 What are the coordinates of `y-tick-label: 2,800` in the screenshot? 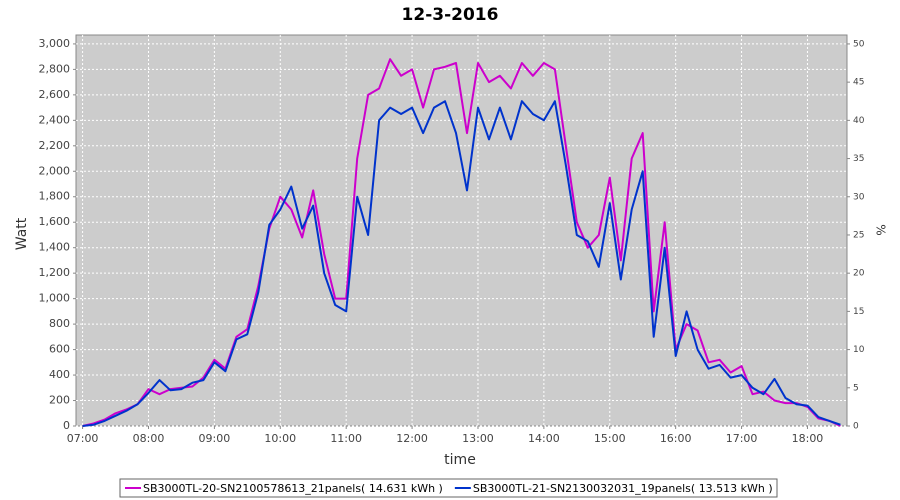 It's located at (55, 68).